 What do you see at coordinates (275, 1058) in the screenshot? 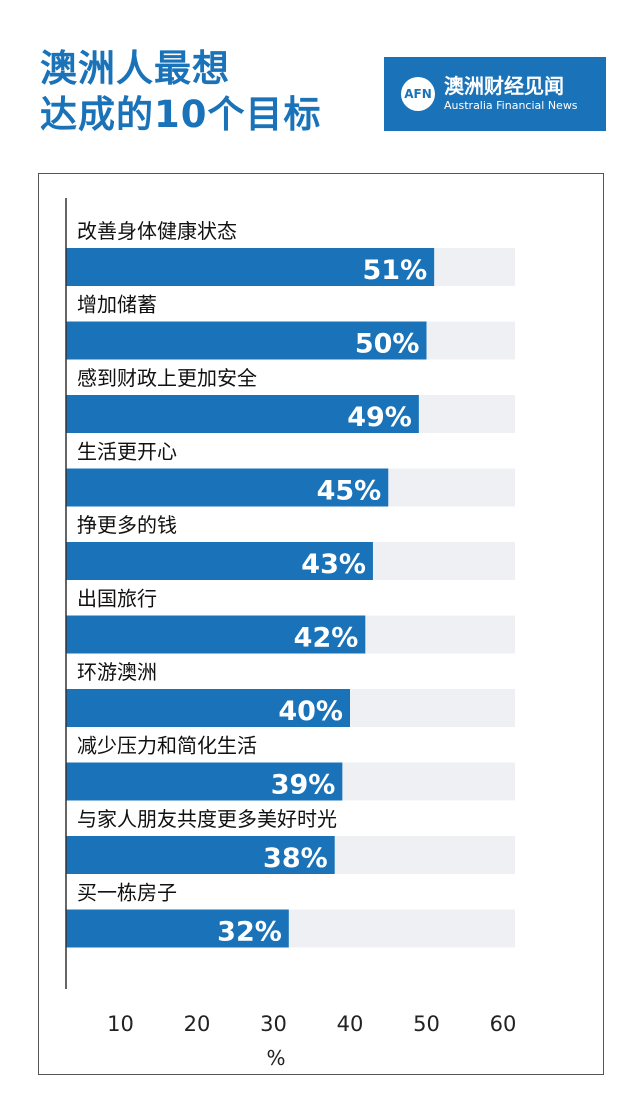
I see `x-axis-label: %` at bounding box center [275, 1058].